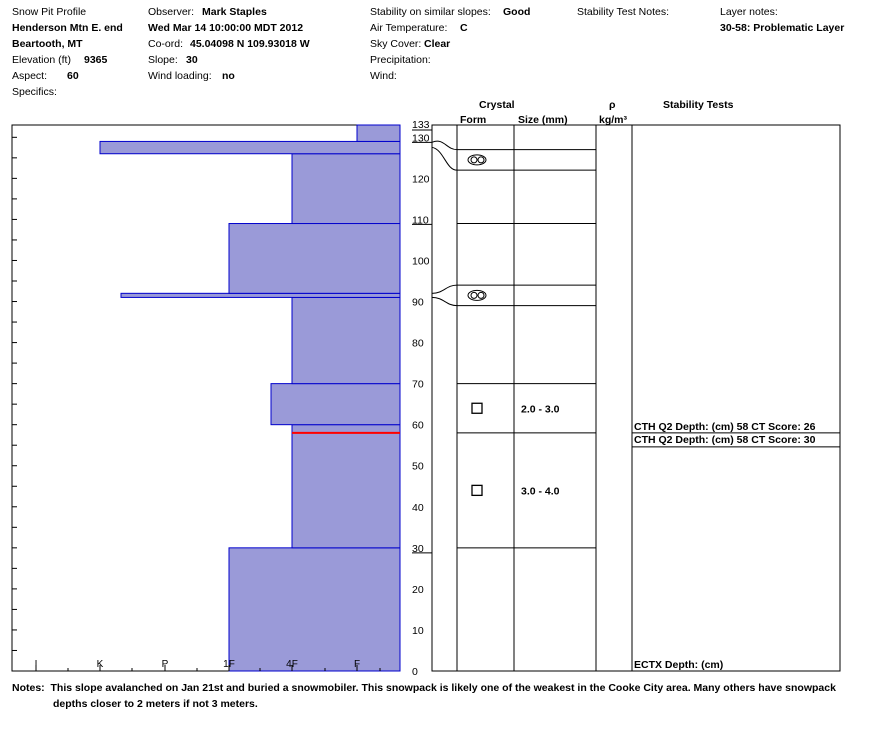  I want to click on depth-tick-label: 40, so click(418, 508).